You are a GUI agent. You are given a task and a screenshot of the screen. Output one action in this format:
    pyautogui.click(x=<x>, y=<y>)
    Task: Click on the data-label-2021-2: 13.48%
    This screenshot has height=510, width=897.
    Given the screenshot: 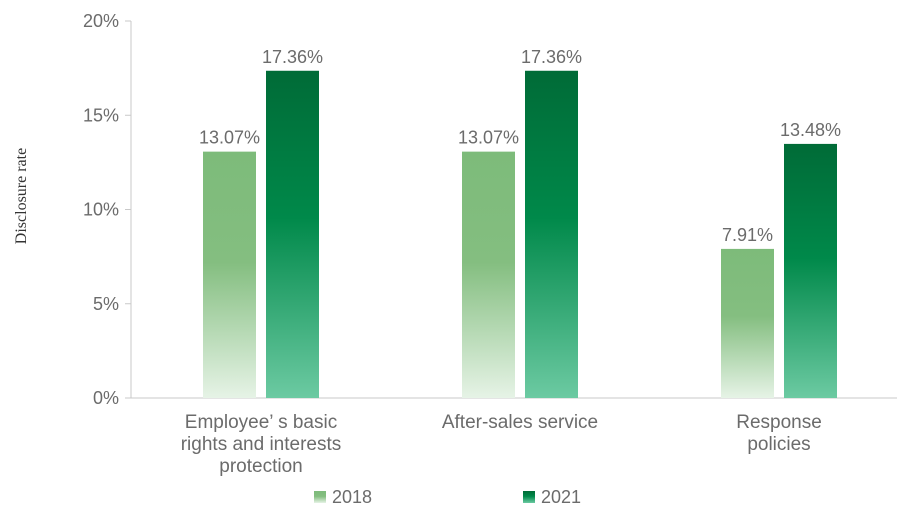 What is the action you would take?
    pyautogui.click(x=810, y=130)
    